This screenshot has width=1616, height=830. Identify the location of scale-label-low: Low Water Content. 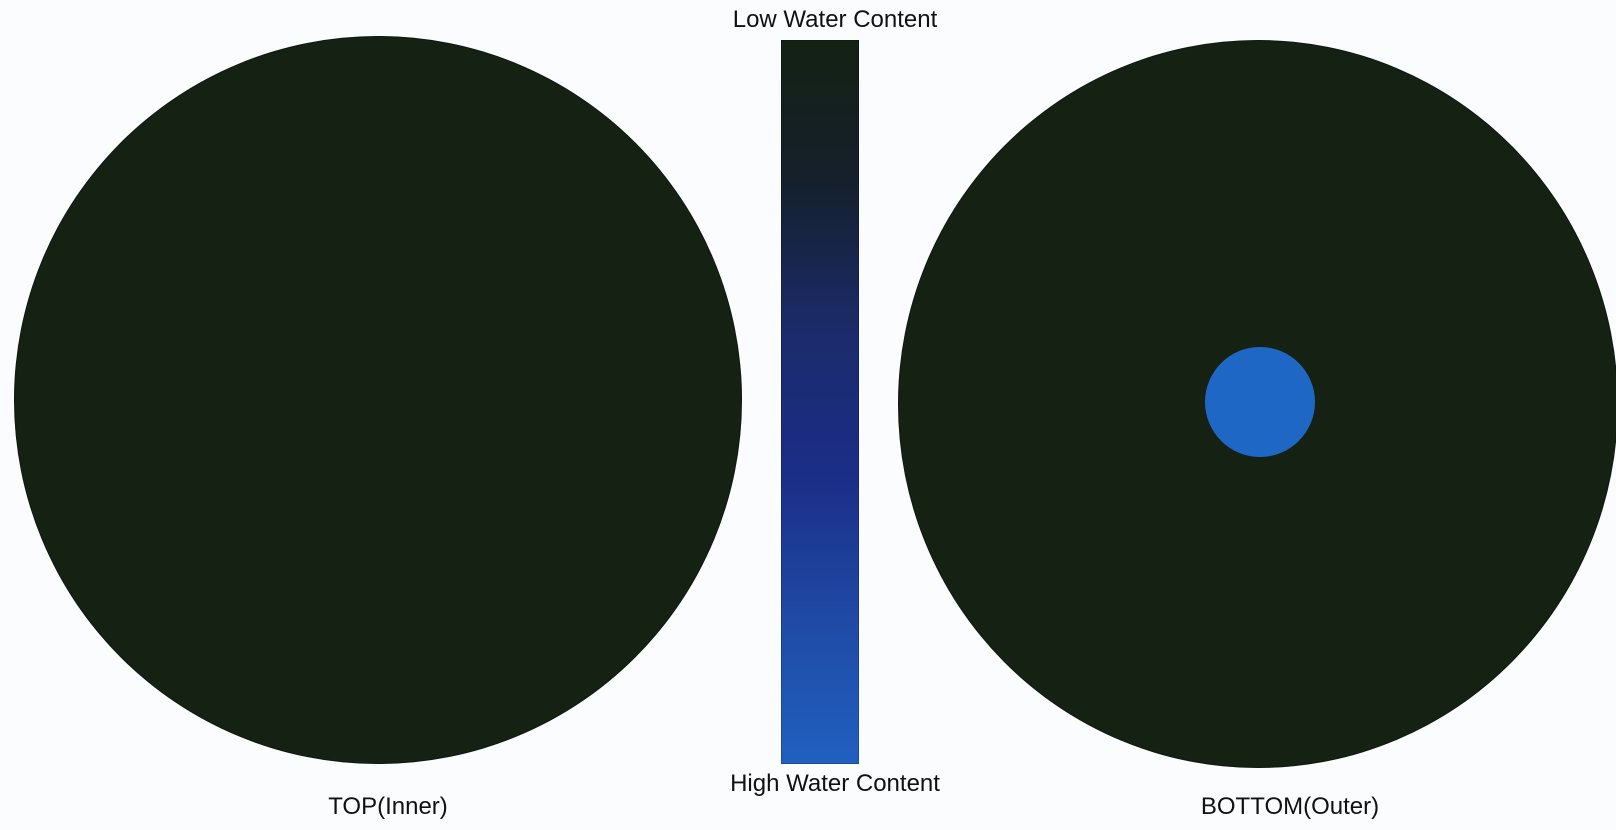
(835, 19).